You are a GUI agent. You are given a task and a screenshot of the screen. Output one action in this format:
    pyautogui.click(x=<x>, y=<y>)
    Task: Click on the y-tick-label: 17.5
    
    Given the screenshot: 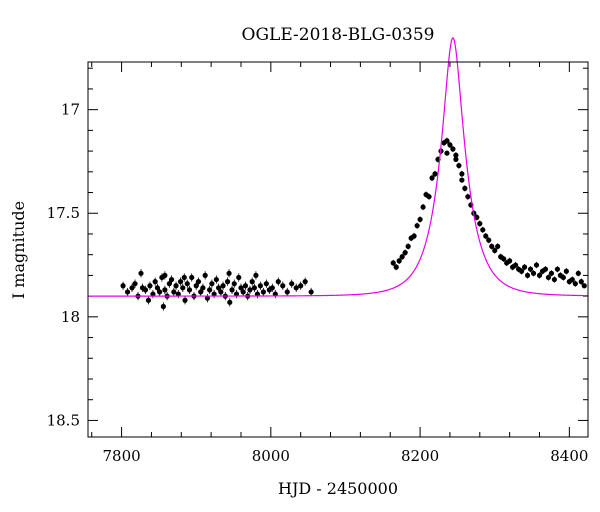 What is the action you would take?
    pyautogui.click(x=63, y=213)
    